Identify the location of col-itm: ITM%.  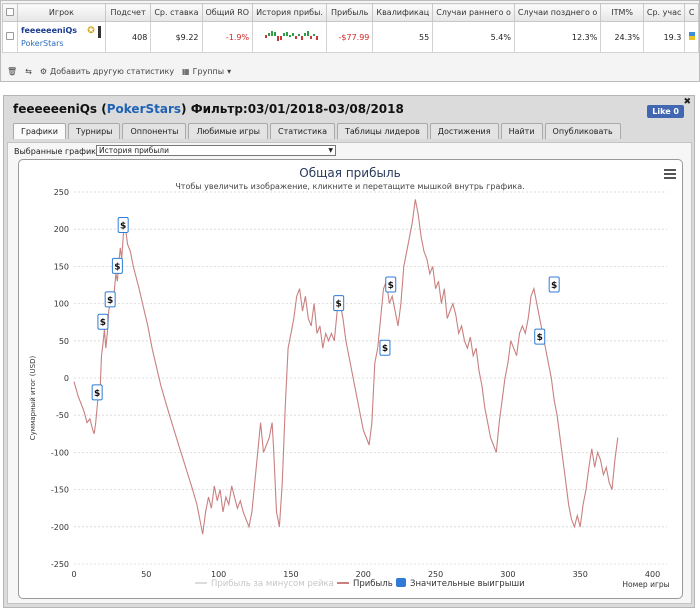
(622, 12).